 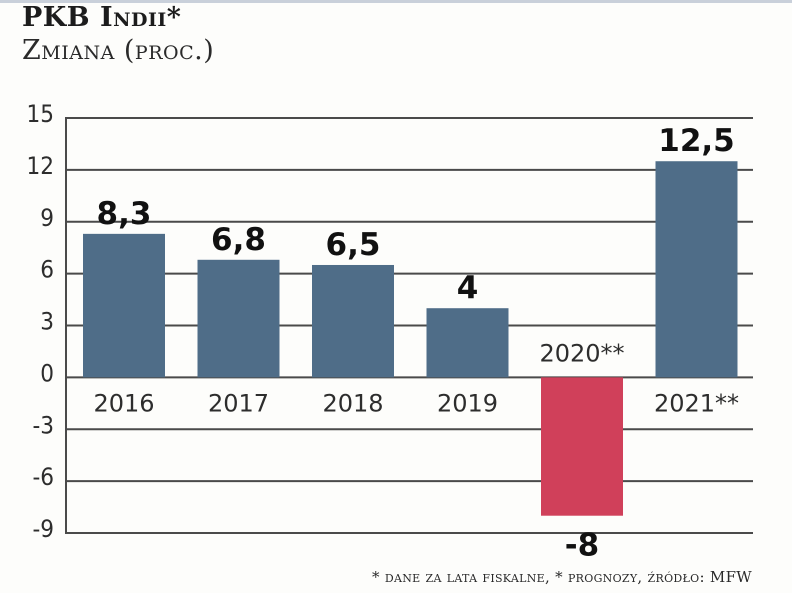 I want to click on category-labels: 2016 2017 2018 2019 2020** 2021**, so click(x=416, y=378).